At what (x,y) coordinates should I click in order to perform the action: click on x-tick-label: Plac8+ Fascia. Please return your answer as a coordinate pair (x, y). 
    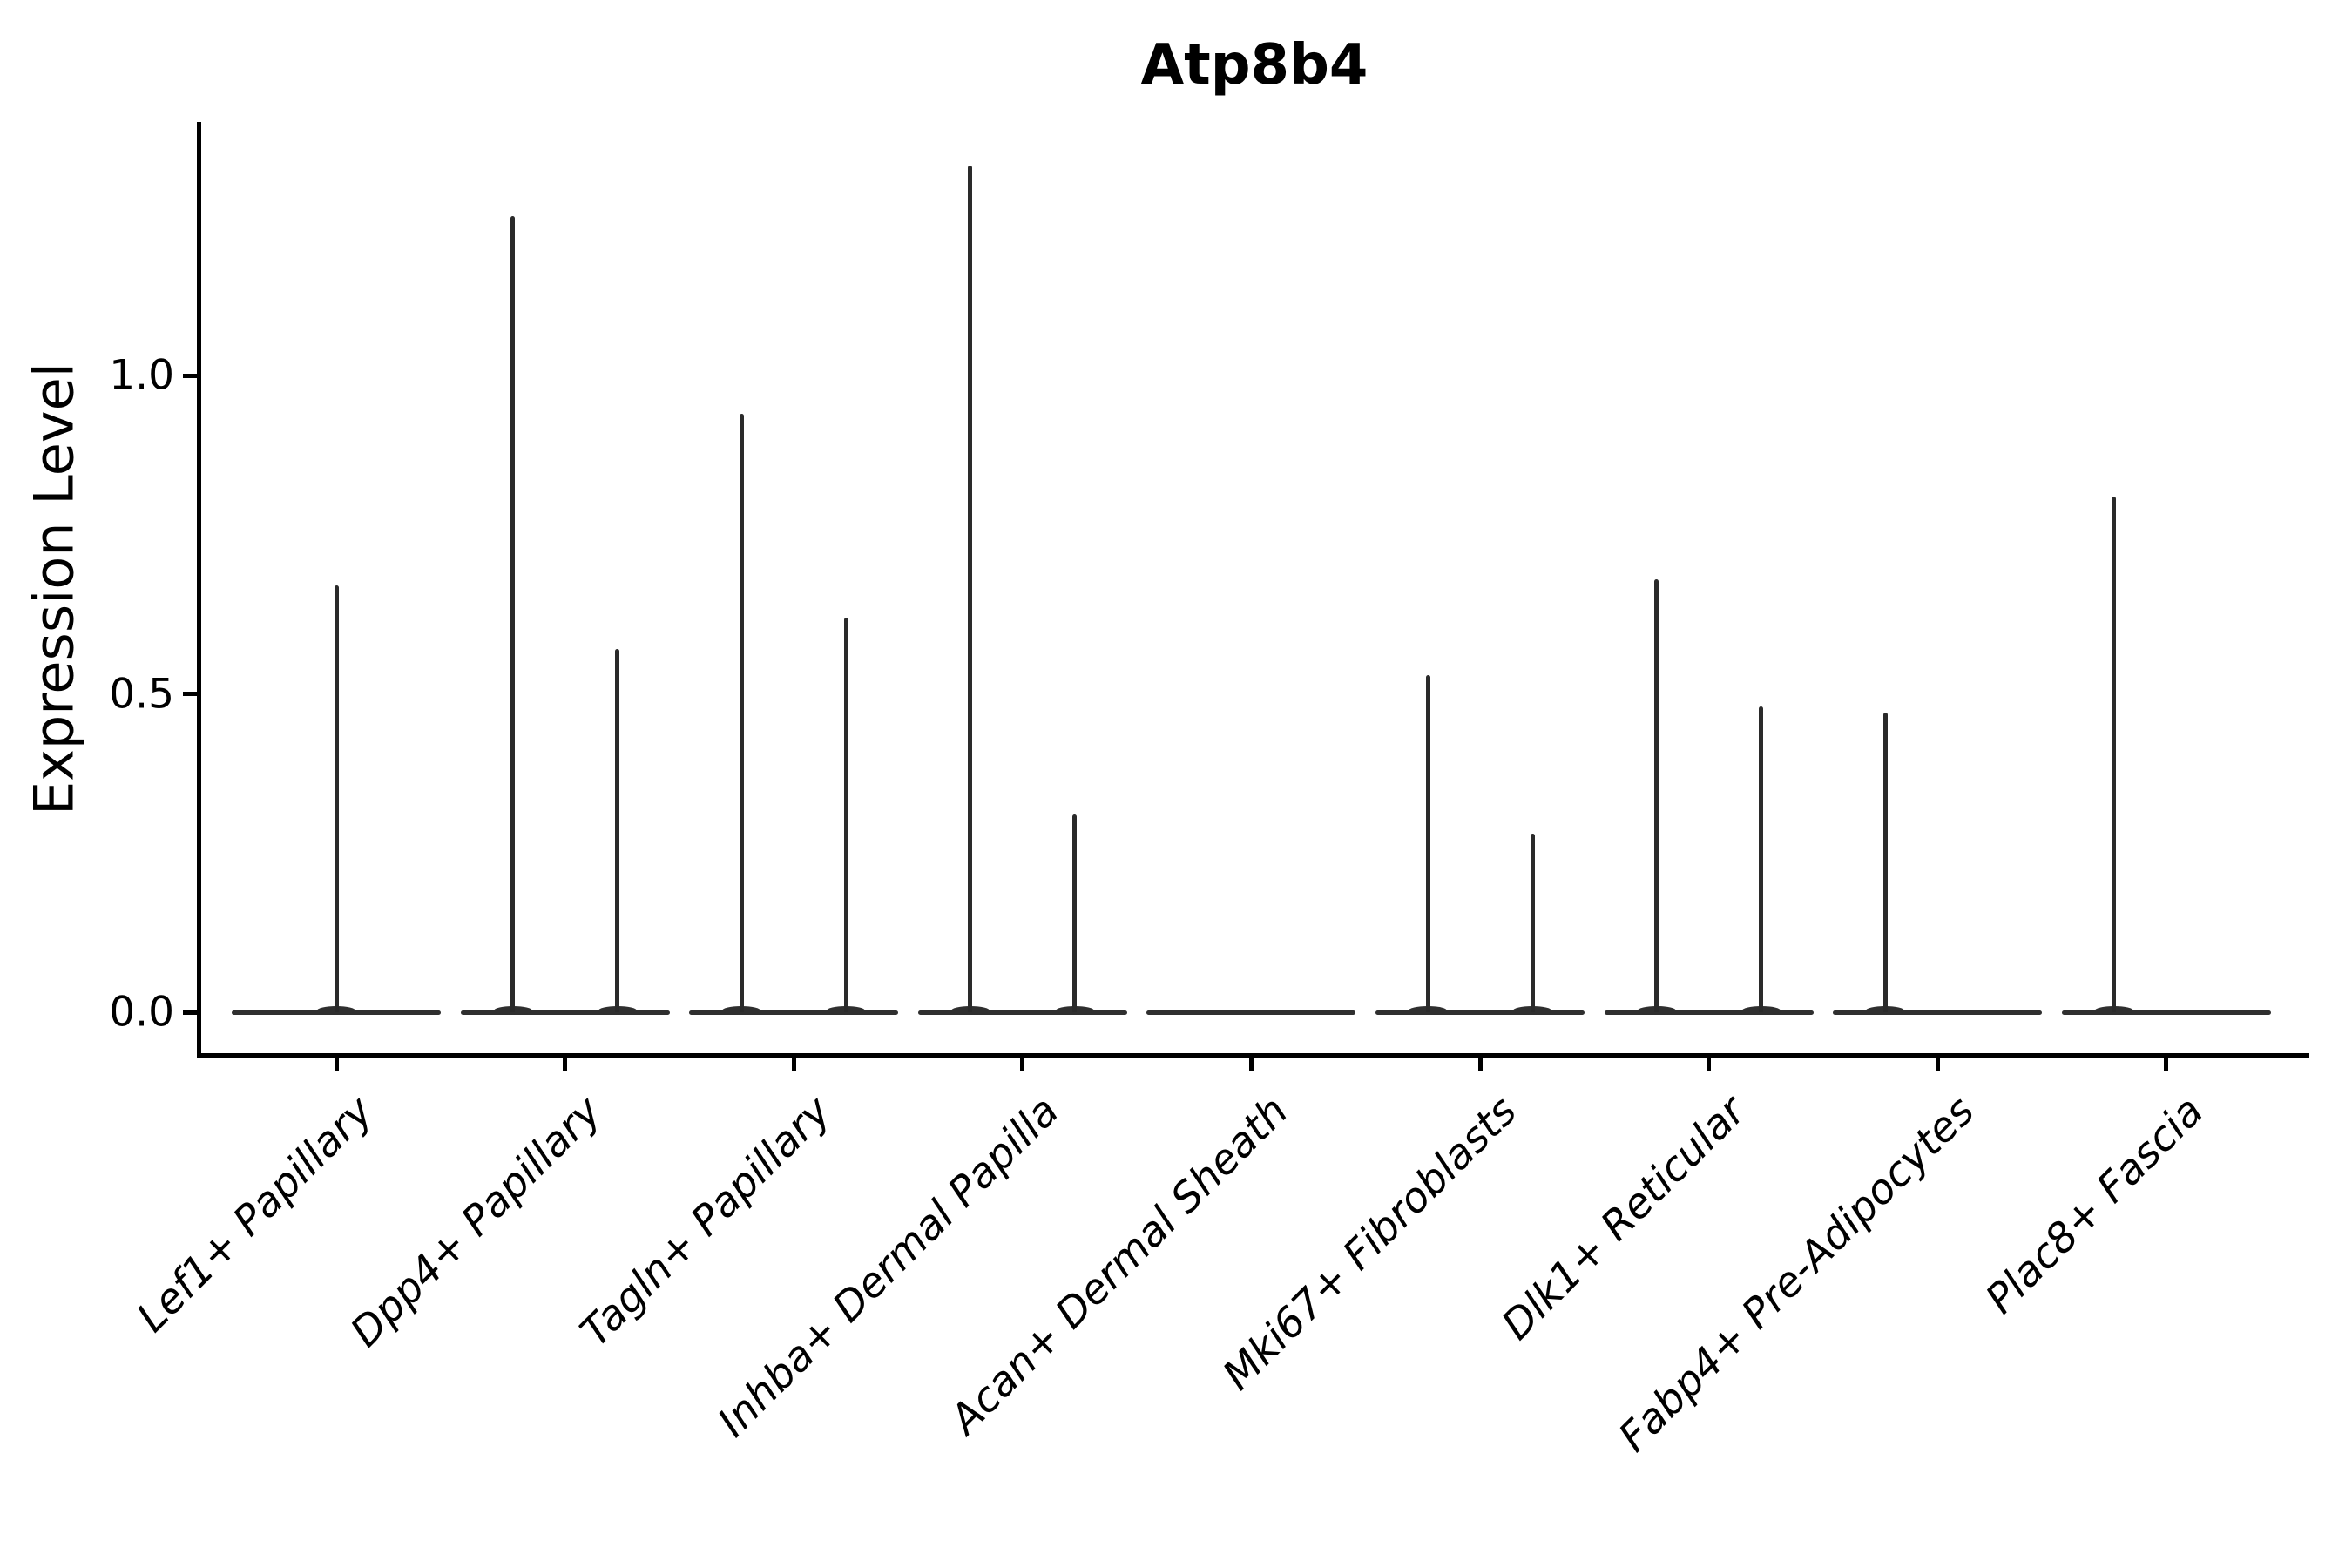
    Looking at the image, I should click on (2094, 1205).